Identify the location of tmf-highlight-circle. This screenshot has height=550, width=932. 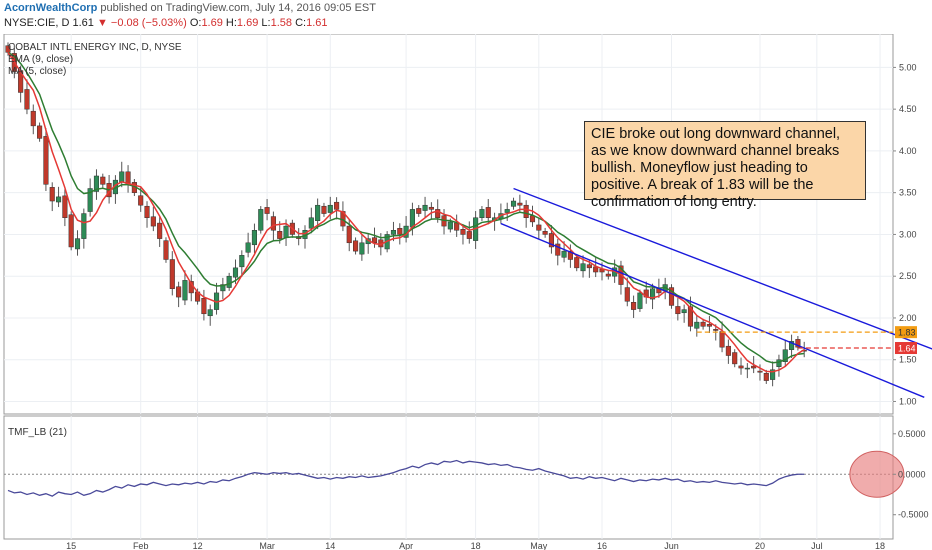
(877, 474).